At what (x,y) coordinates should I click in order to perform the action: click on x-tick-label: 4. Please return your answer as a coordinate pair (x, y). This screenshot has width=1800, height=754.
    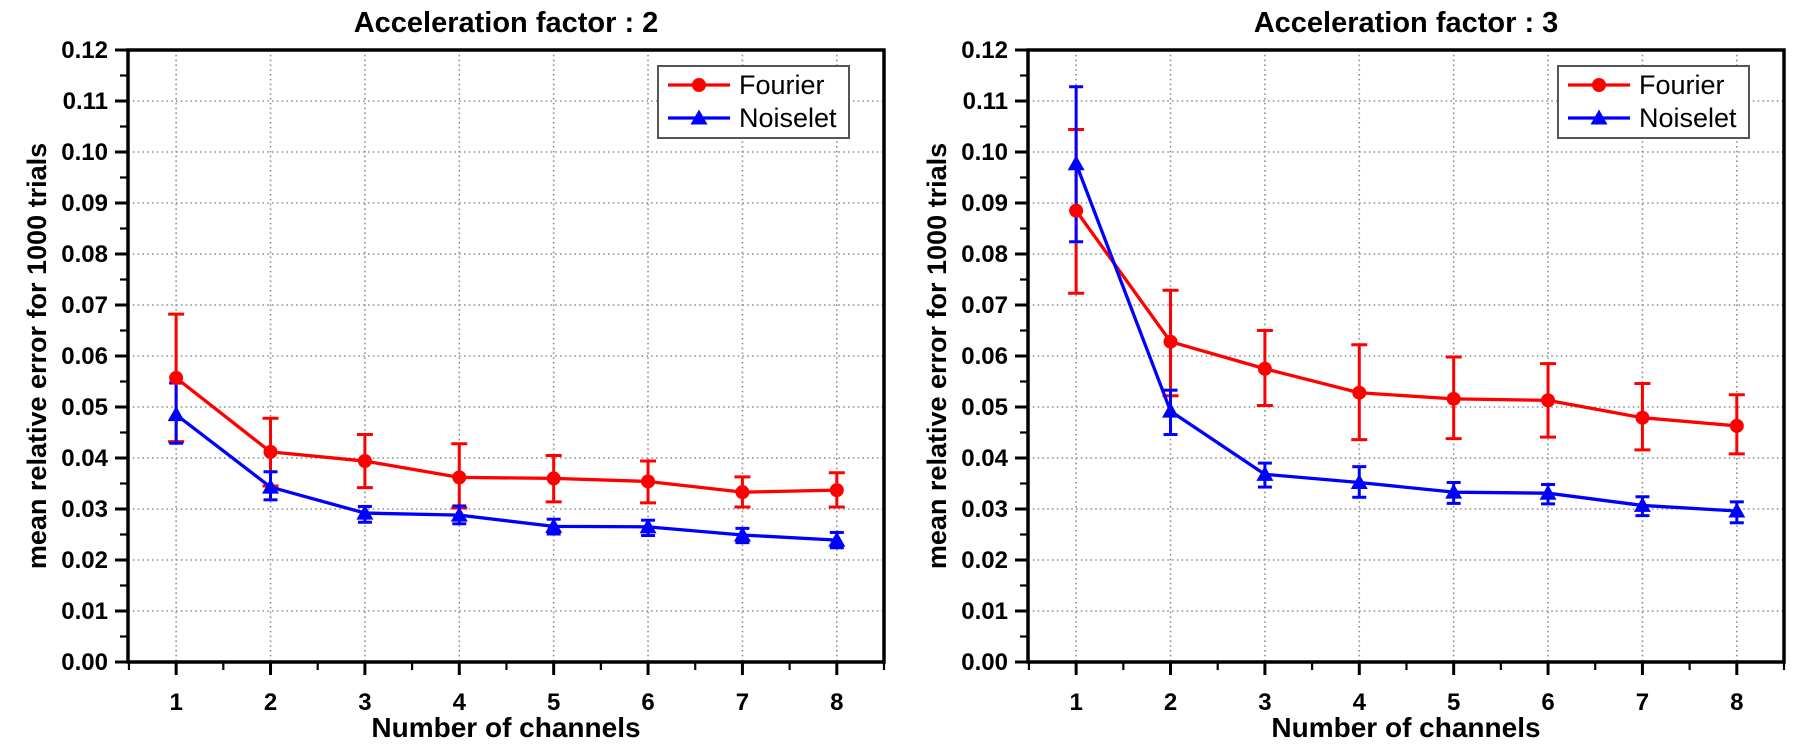
    Looking at the image, I should click on (460, 702).